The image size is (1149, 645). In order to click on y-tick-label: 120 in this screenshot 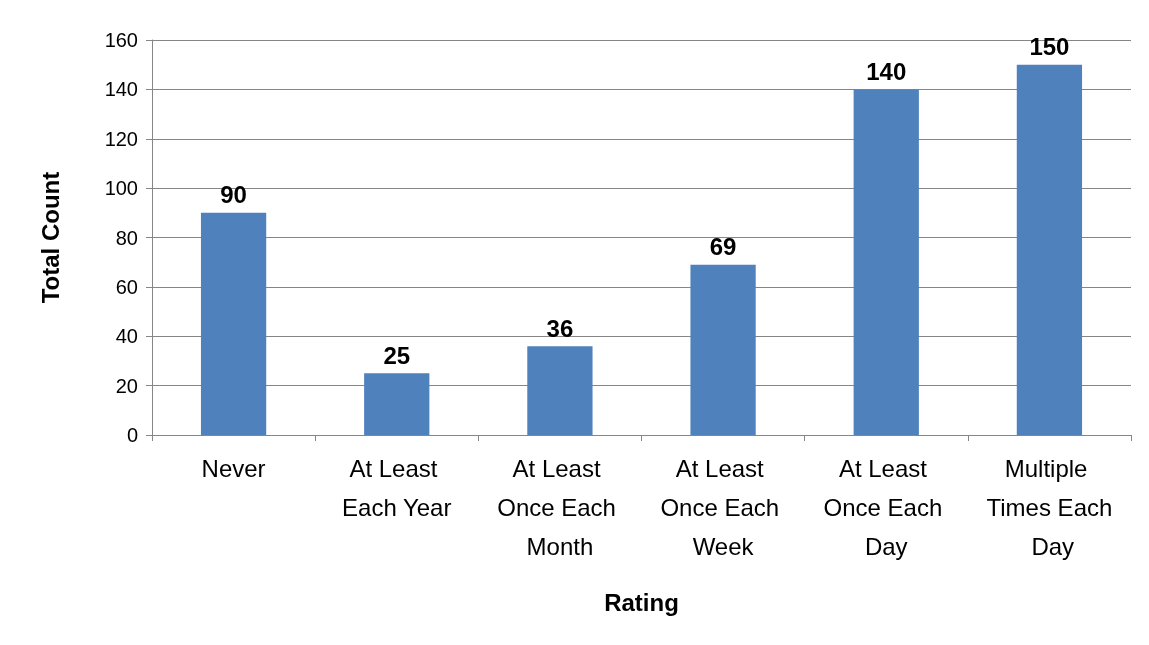, I will do `click(121, 138)`.